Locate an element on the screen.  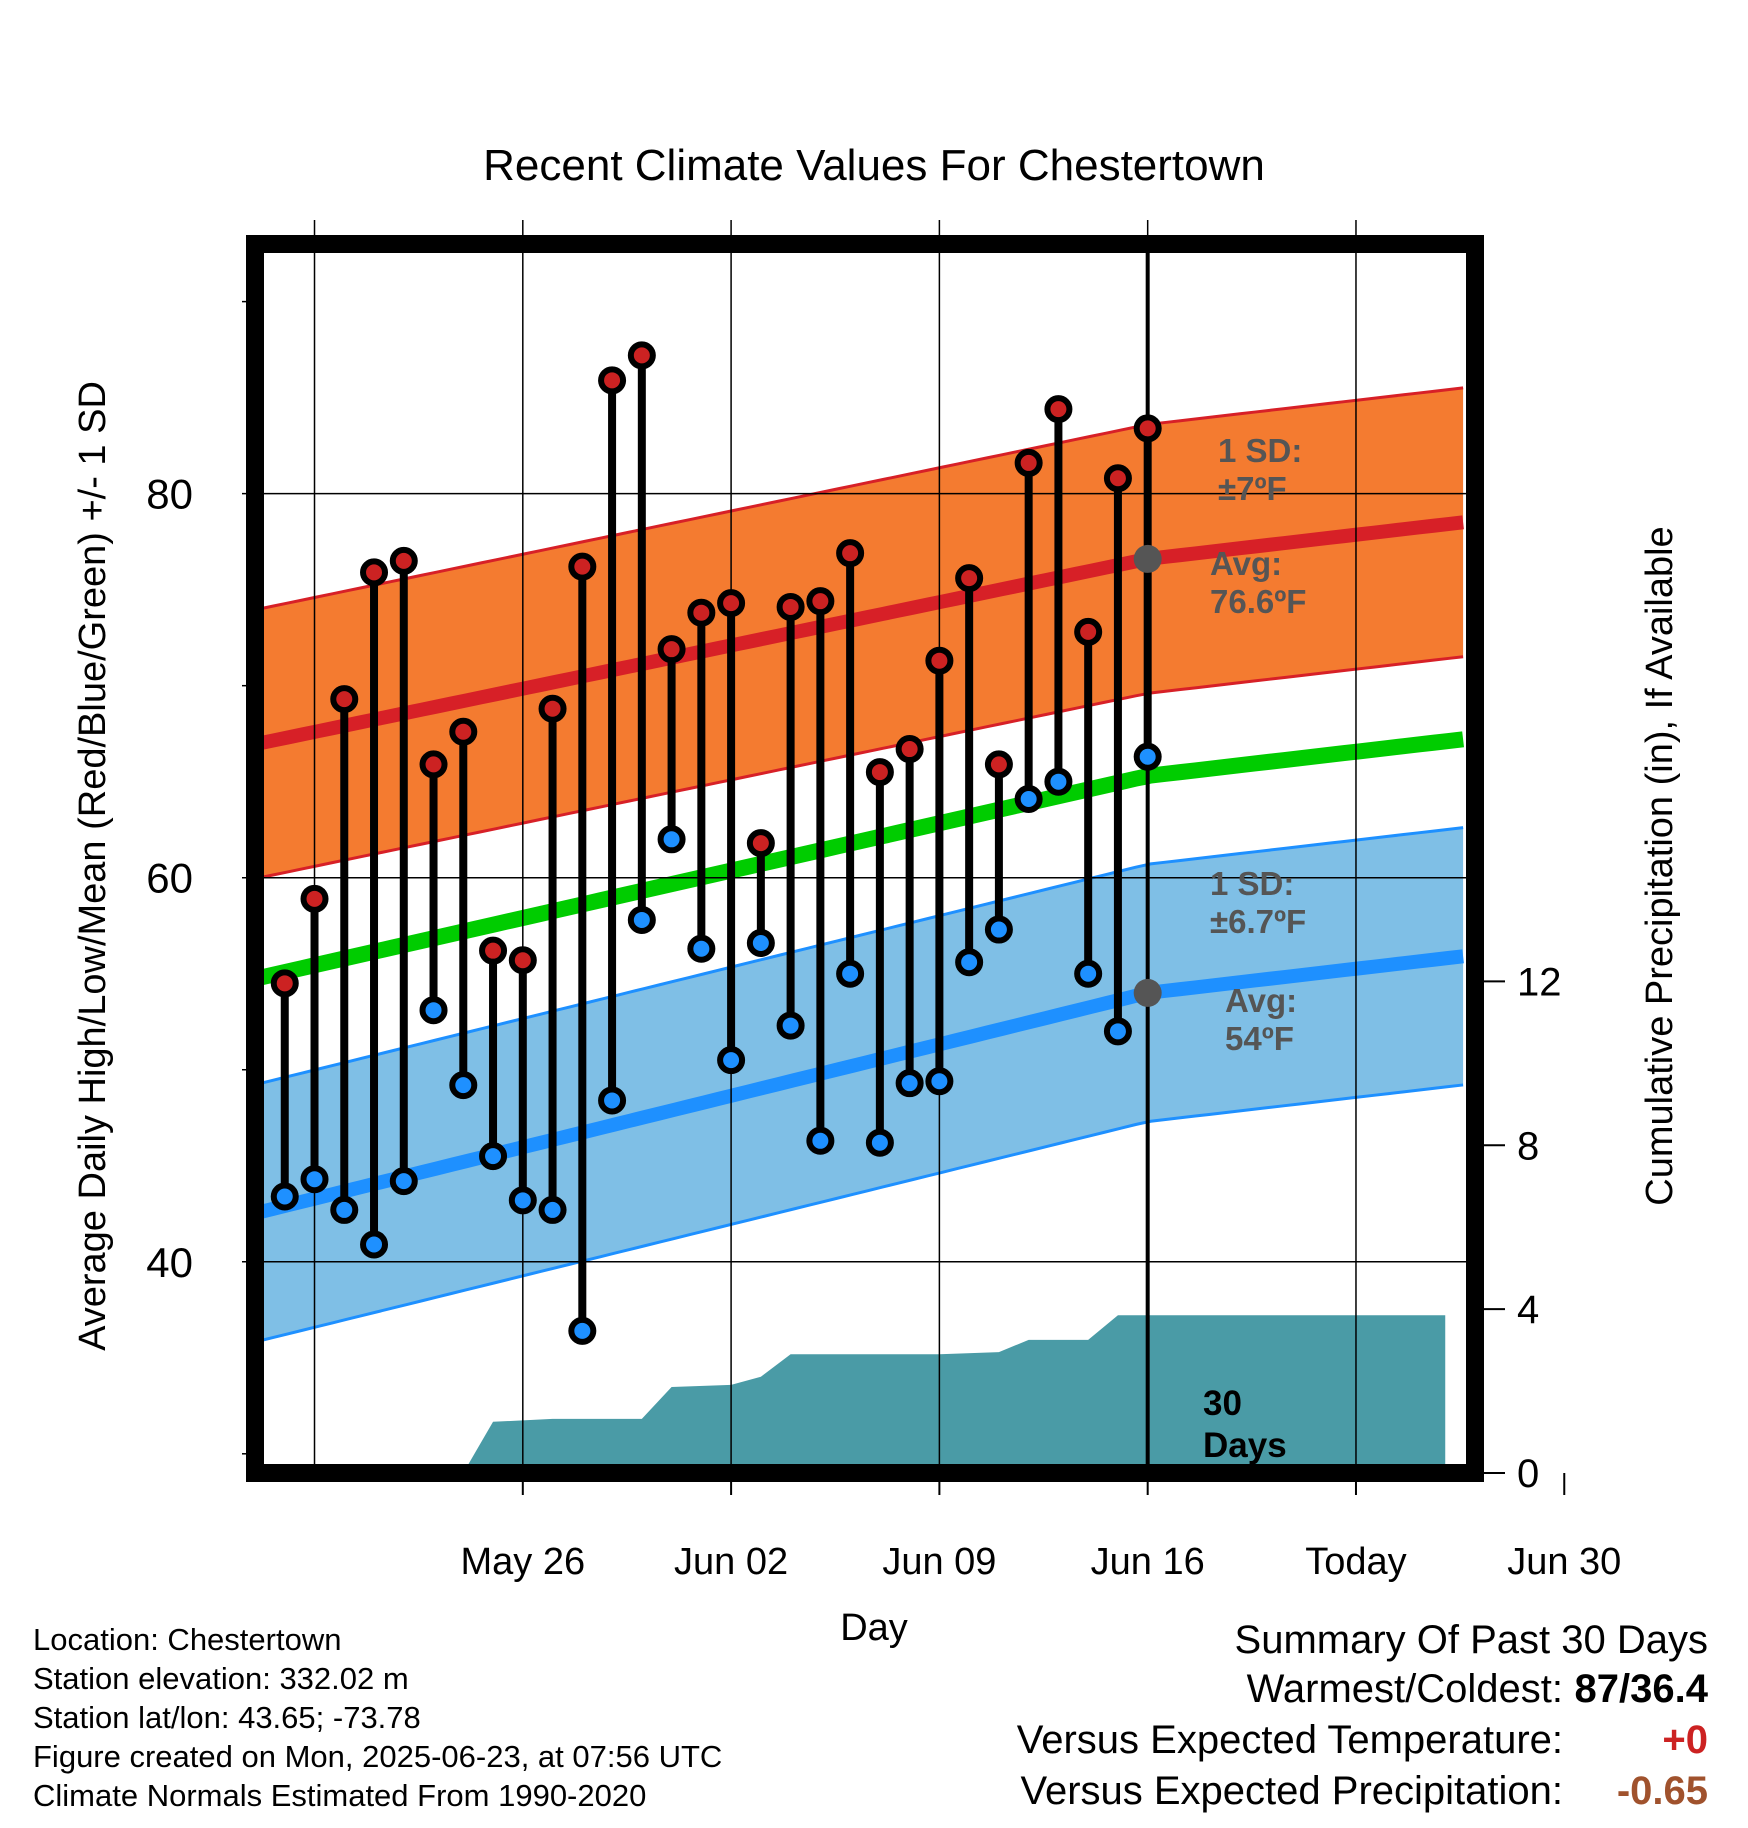
temp-label: Versus Expected Temperature: is located at coordinates (1289, 1740).